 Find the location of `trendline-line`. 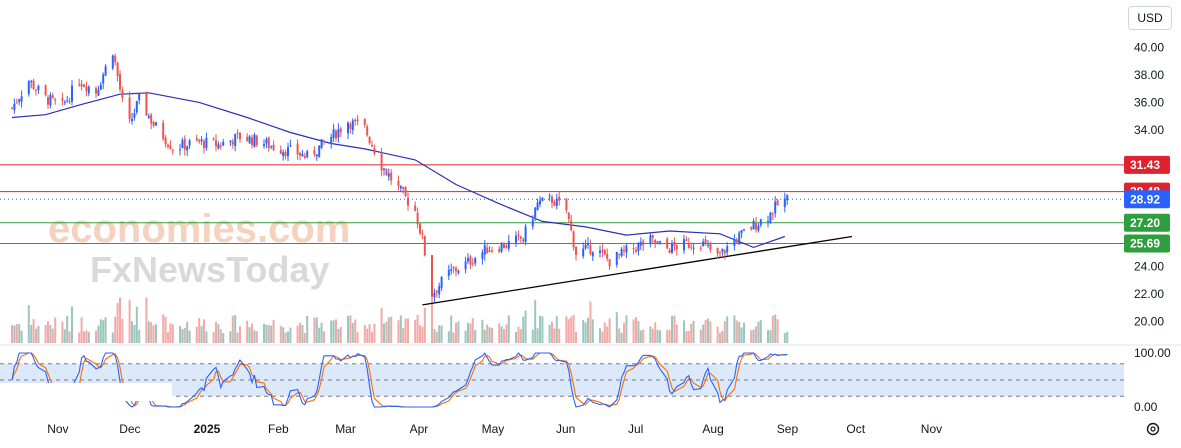

trendline-line is located at coordinates (637, 270).